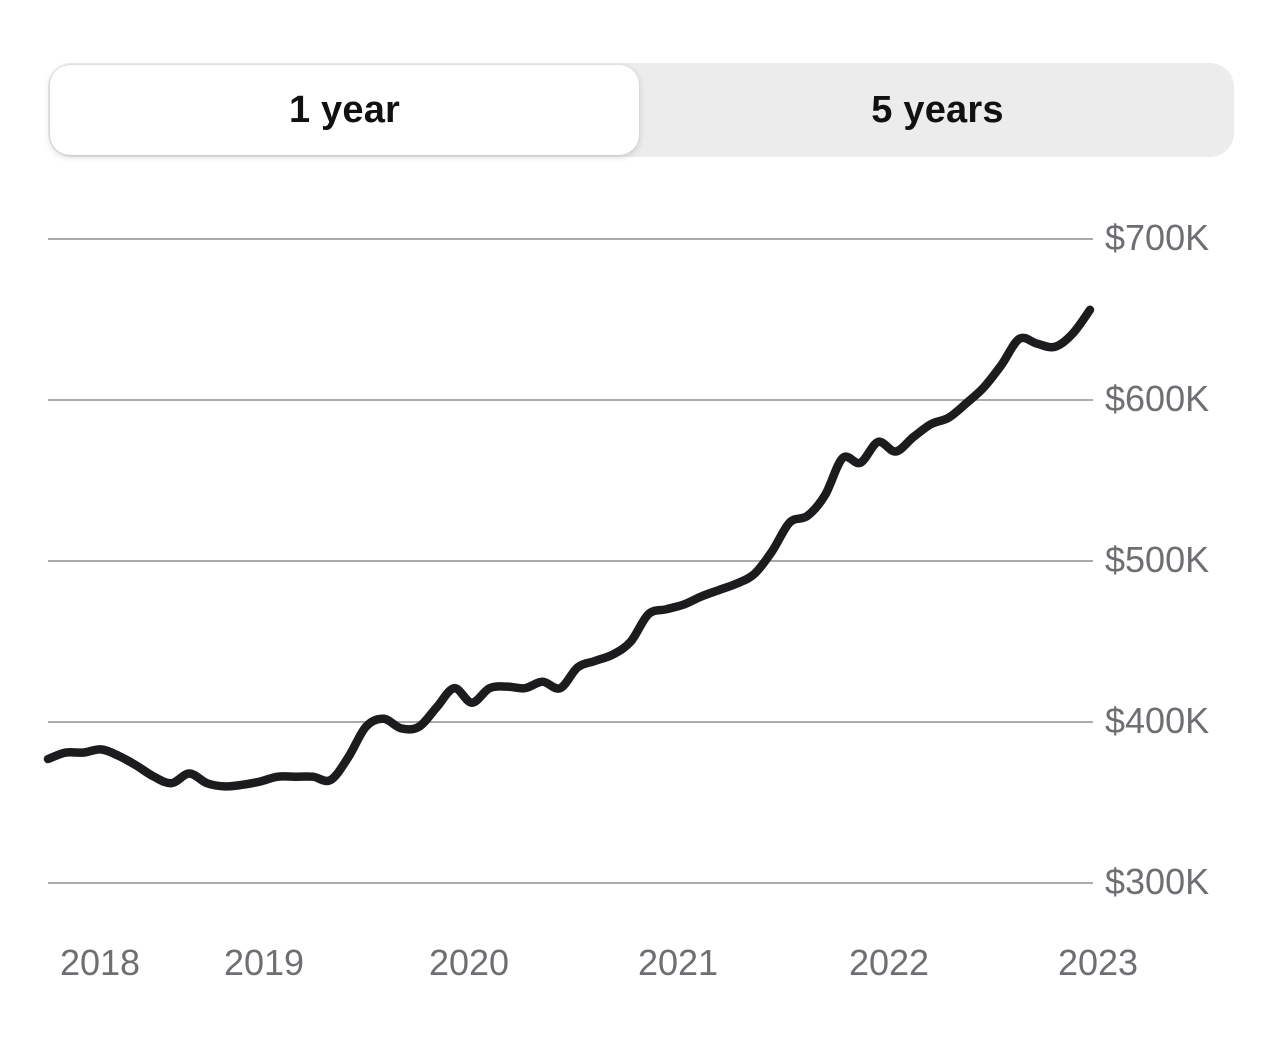  What do you see at coordinates (469, 962) in the screenshot?
I see `x-axis-label: 2020` at bounding box center [469, 962].